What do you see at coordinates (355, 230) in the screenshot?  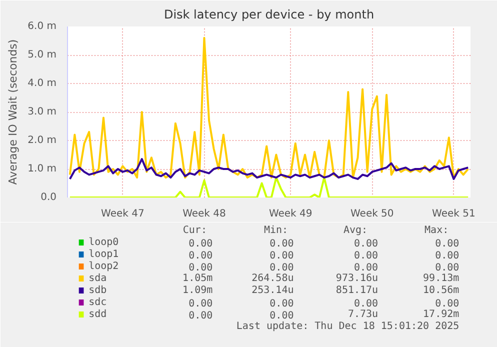 I see `text: Avg:` at bounding box center [355, 230].